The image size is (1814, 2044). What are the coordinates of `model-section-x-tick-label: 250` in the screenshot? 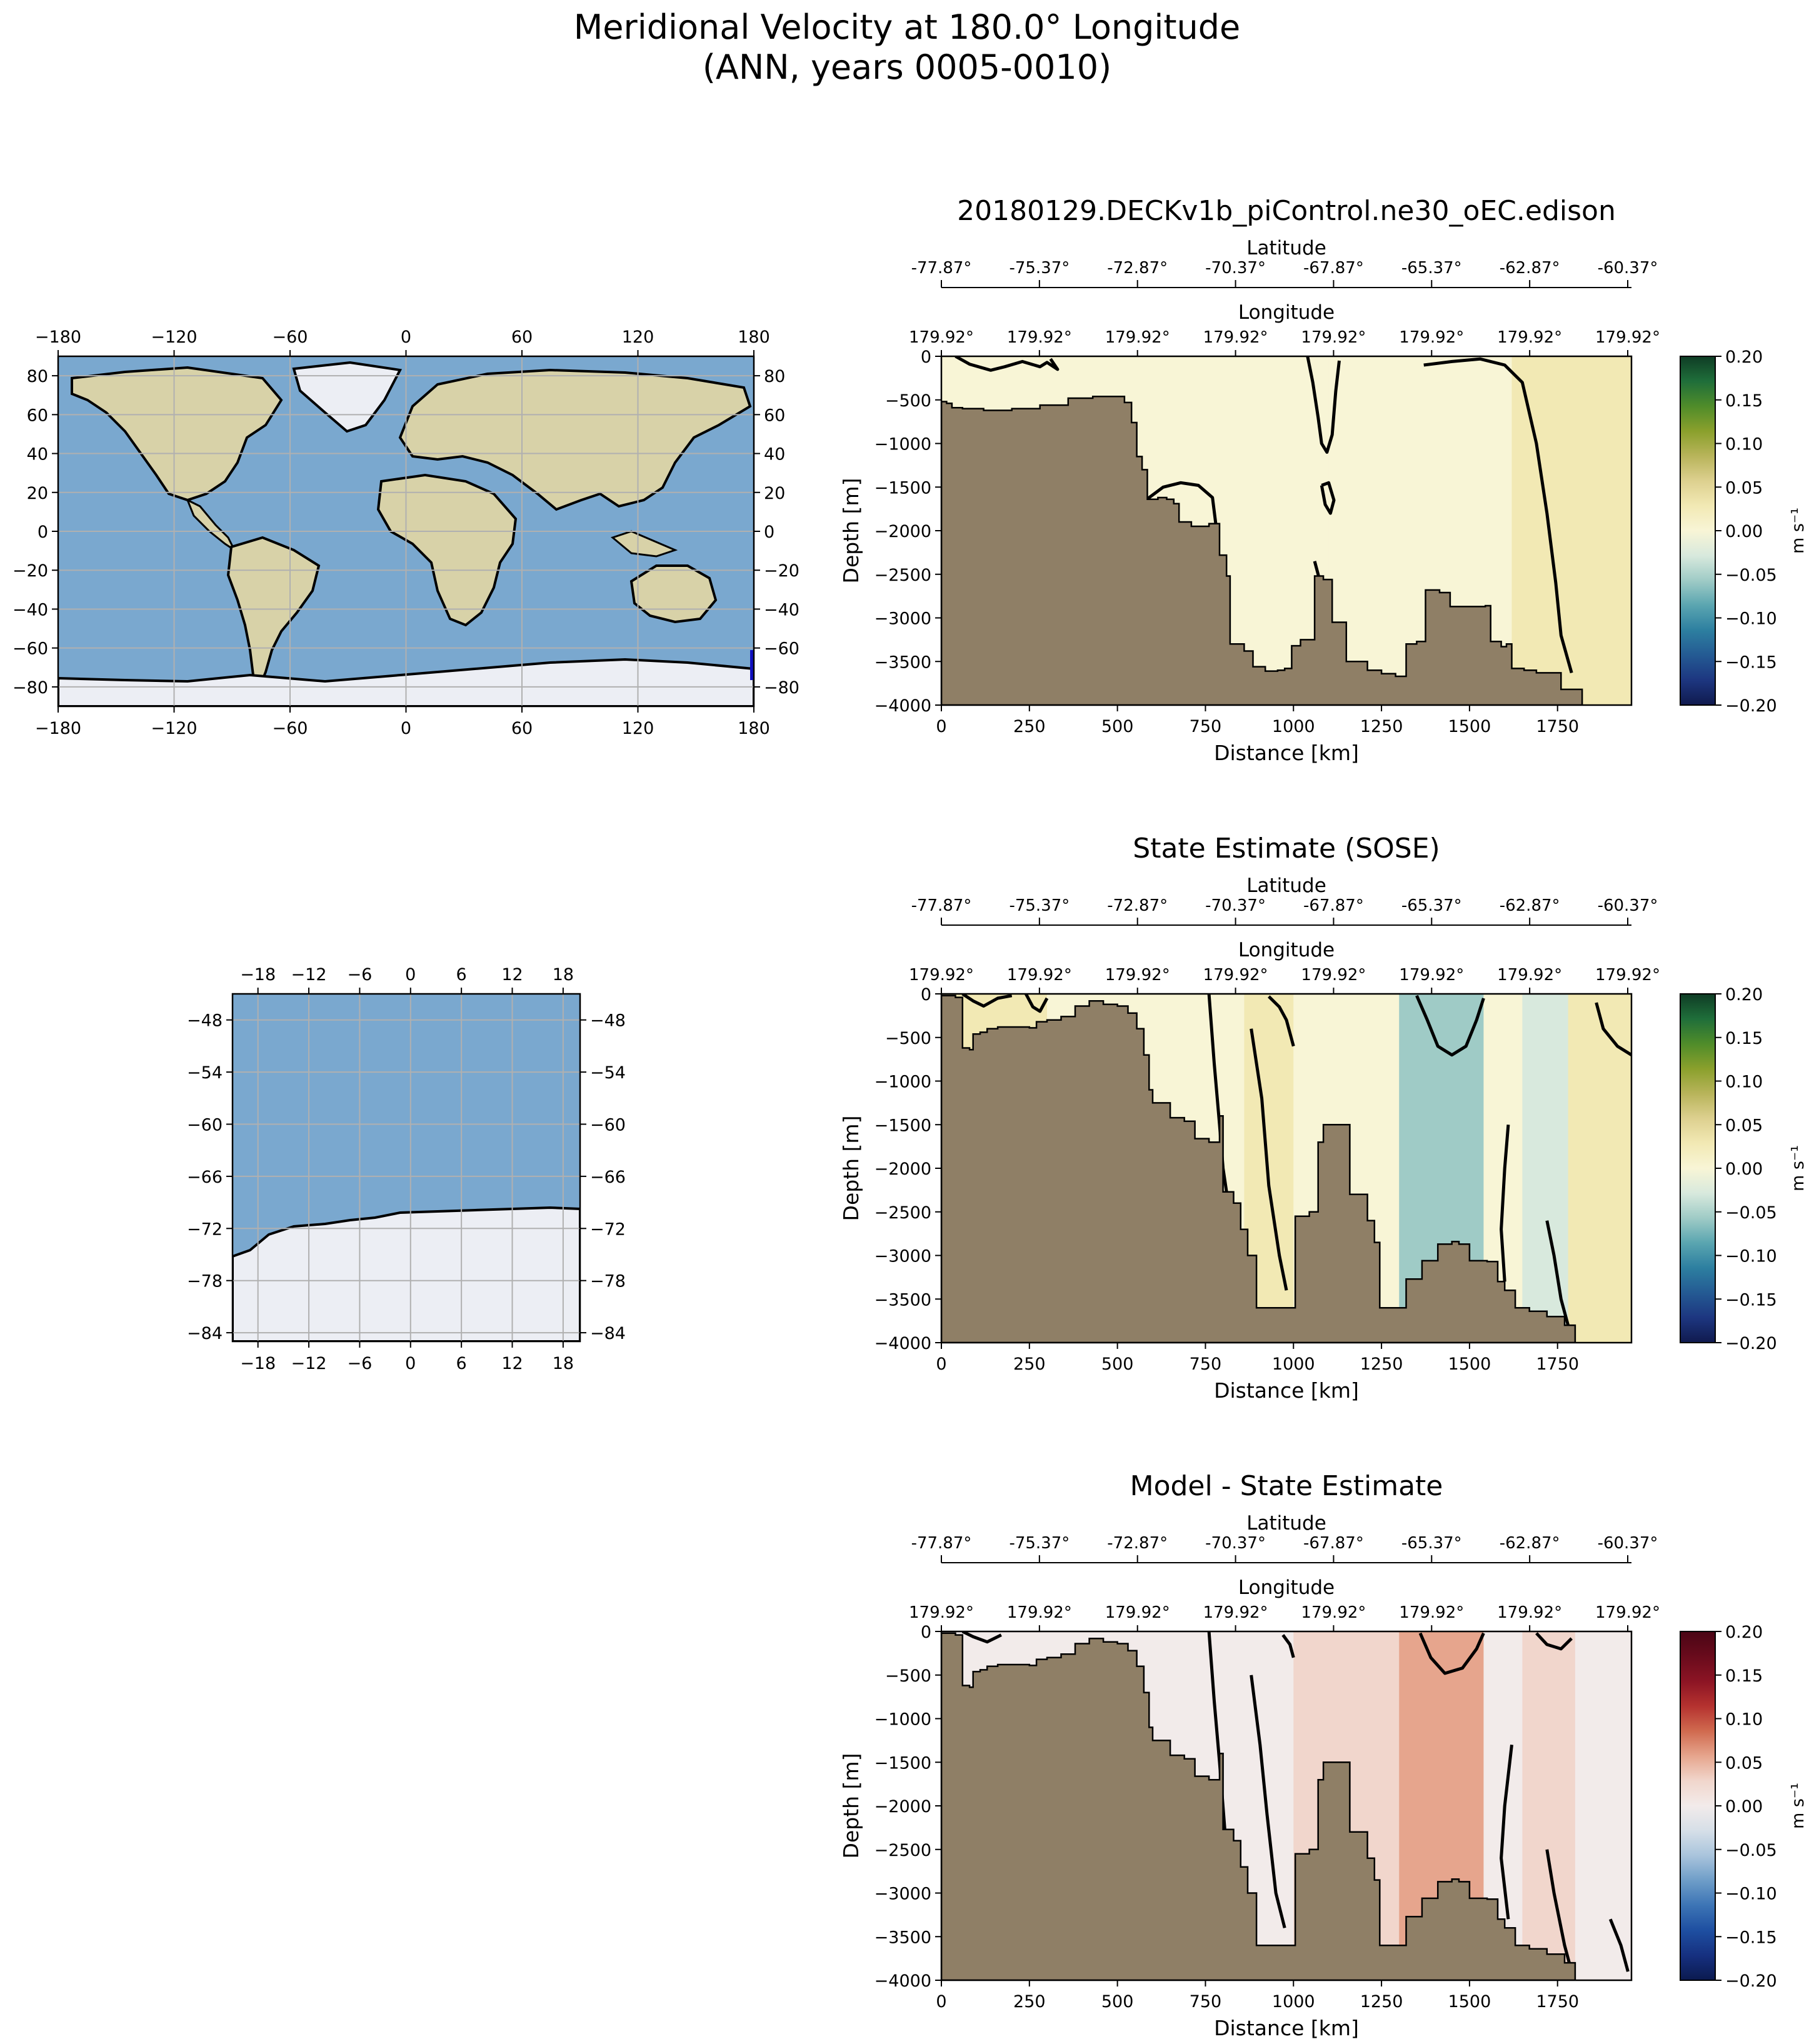 It's located at (1029, 727).